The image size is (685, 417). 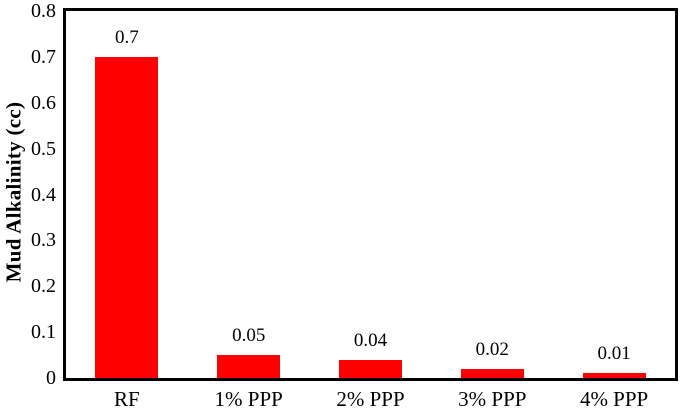 I want to click on bar-value-label: 0.7, so click(x=127, y=37).